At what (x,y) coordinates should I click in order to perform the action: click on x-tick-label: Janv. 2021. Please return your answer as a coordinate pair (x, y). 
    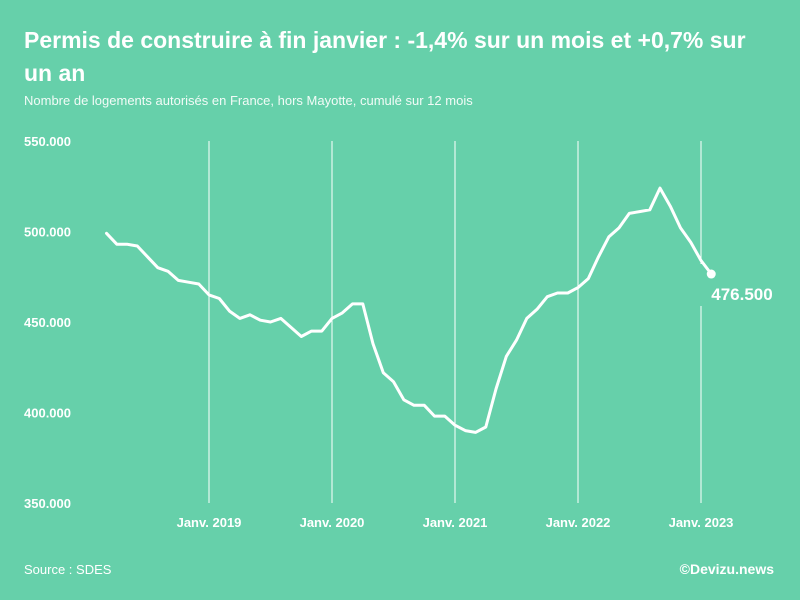
    Looking at the image, I should click on (455, 522).